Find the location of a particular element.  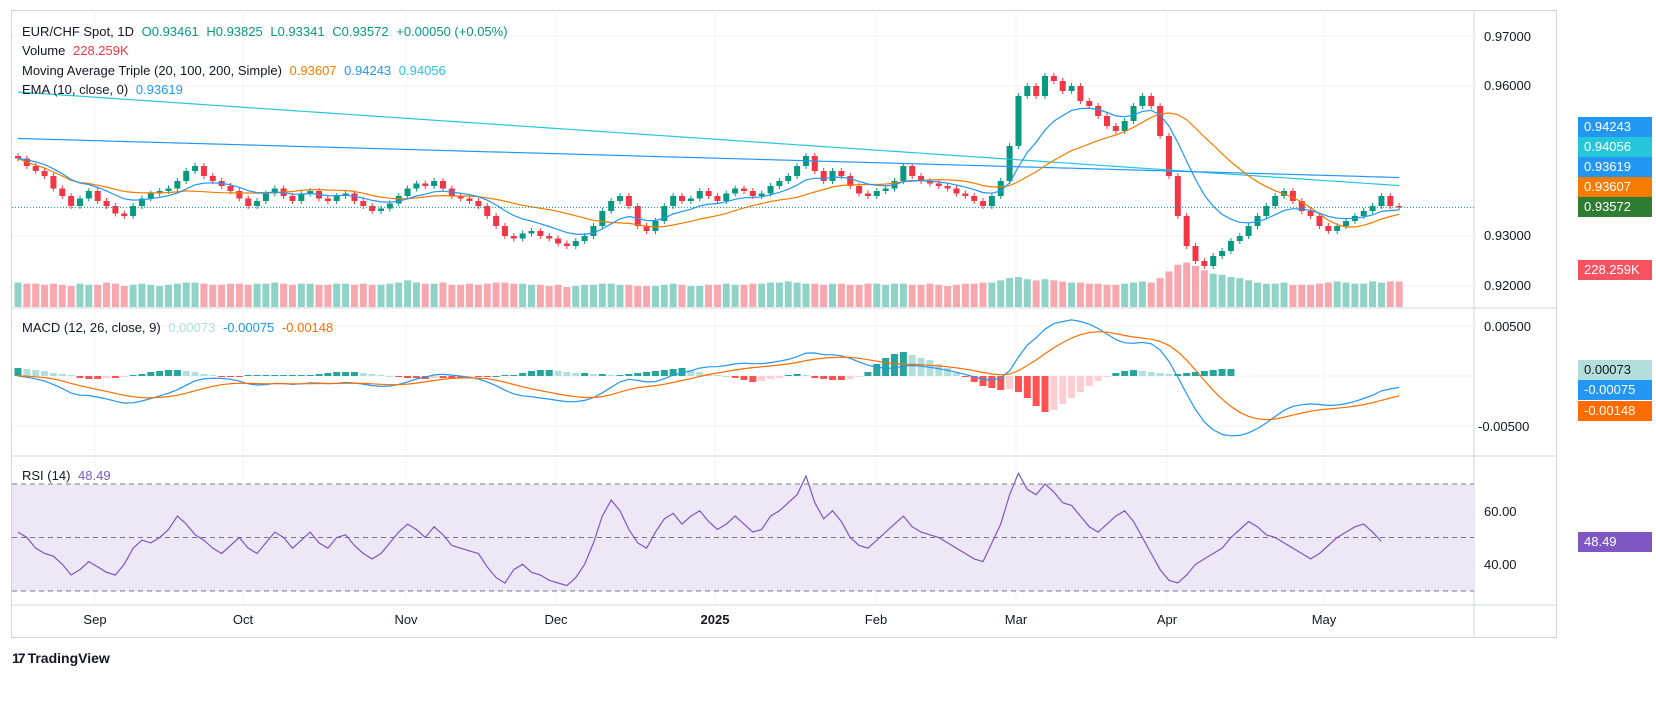

tradingview-logo: 17 TradingView is located at coordinates (61, 658).